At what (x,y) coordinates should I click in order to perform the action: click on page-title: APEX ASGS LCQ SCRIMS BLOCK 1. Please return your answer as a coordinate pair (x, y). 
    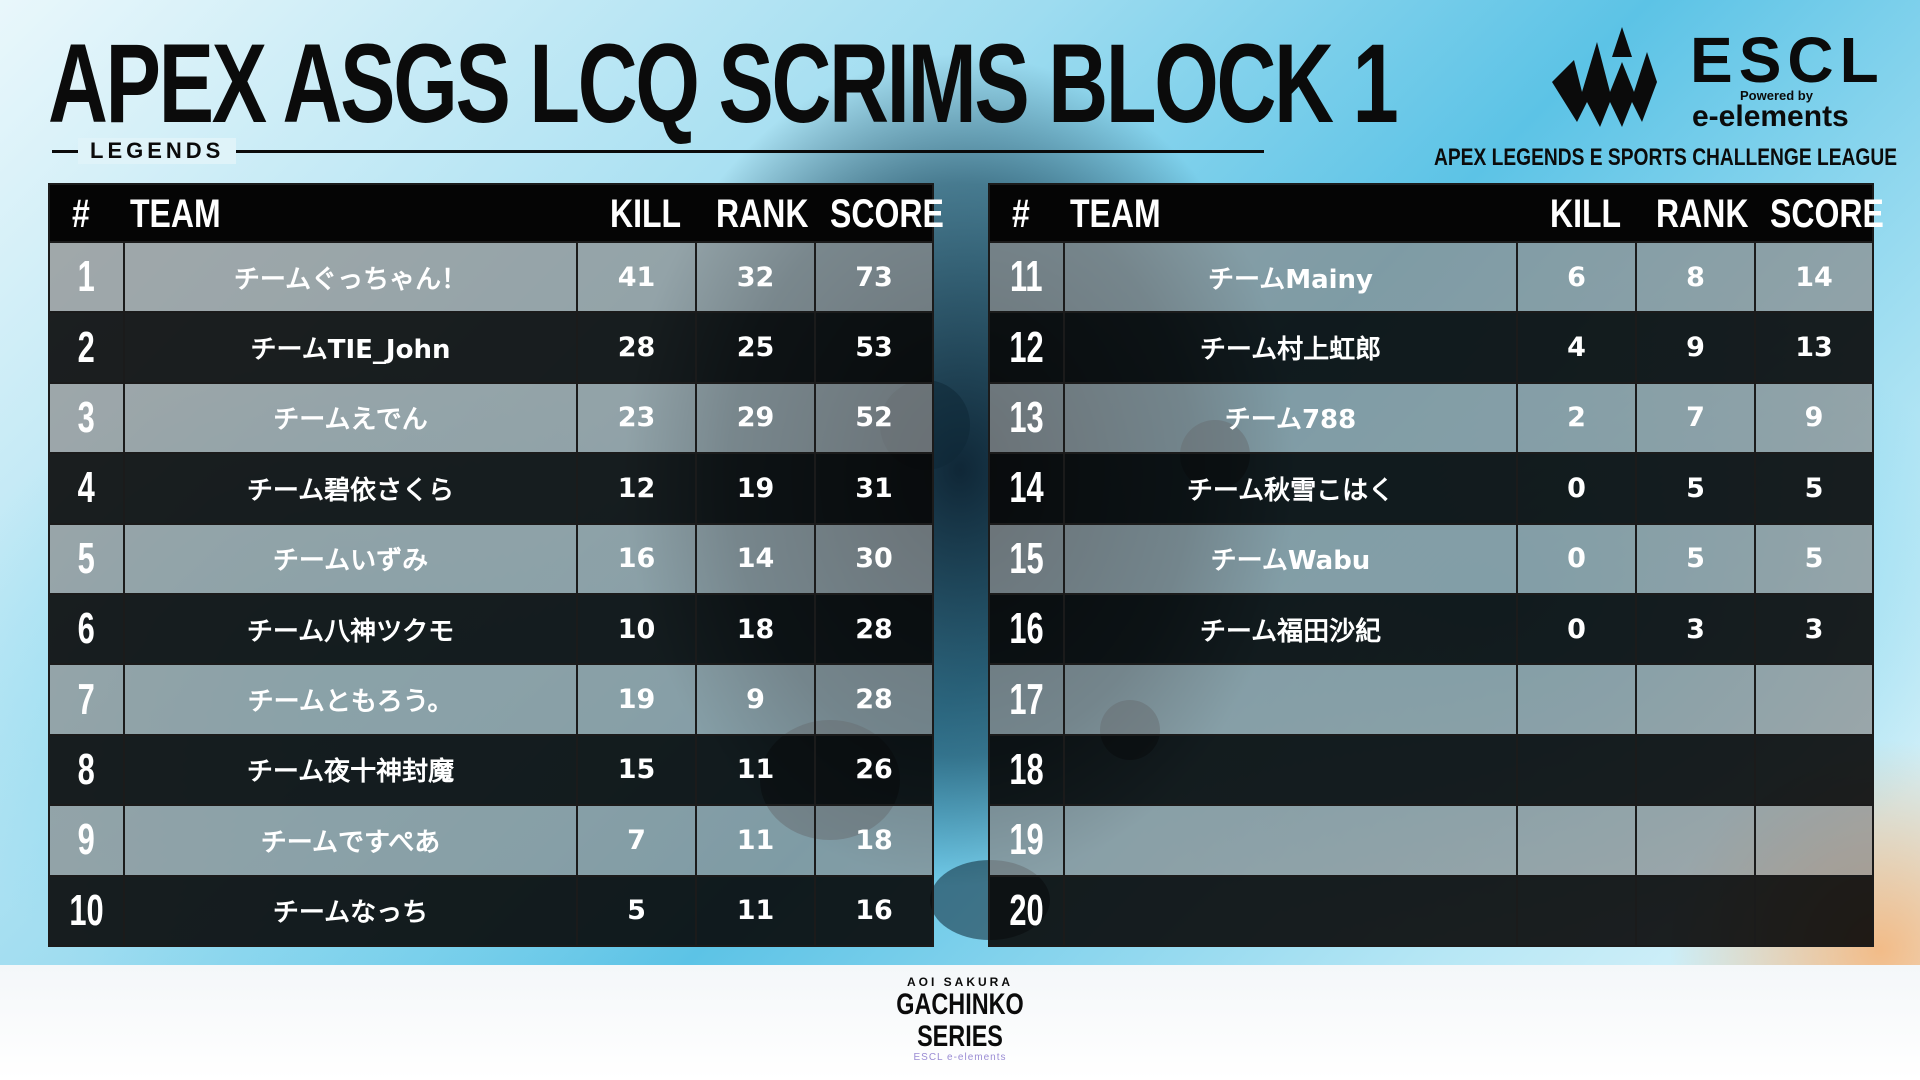
    Looking at the image, I should click on (723, 83).